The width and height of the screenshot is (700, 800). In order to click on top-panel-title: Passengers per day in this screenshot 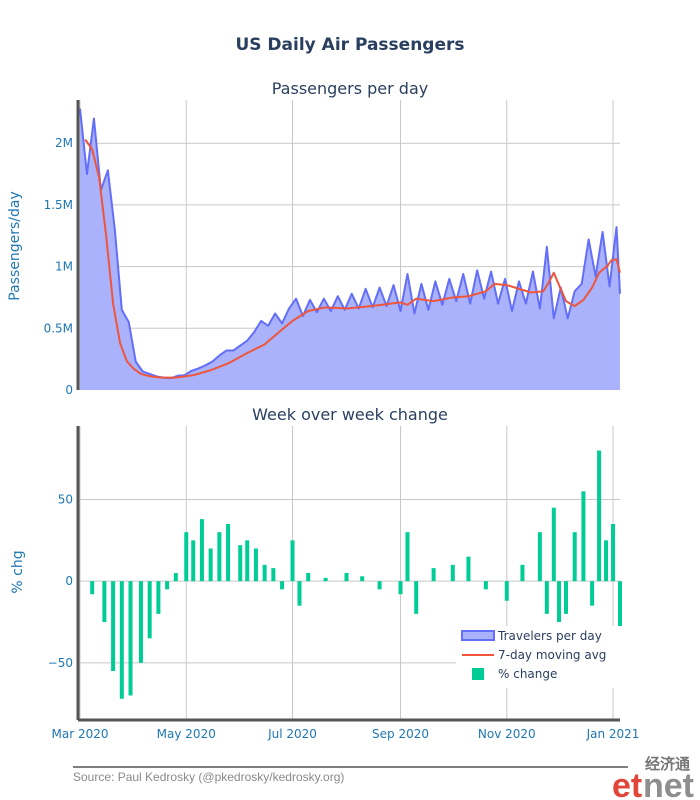, I will do `click(350, 88)`.